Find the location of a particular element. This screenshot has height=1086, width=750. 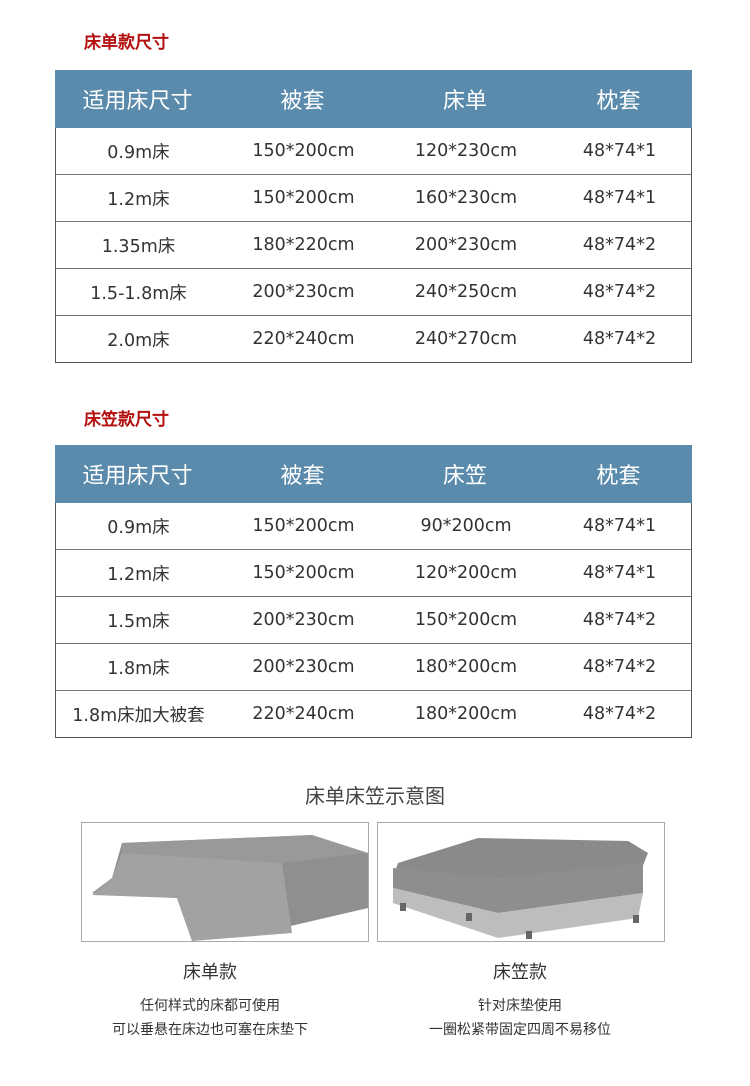

fitted-desc-2: 一圈松紧带固定四周不易移位 is located at coordinates (520, 1030).